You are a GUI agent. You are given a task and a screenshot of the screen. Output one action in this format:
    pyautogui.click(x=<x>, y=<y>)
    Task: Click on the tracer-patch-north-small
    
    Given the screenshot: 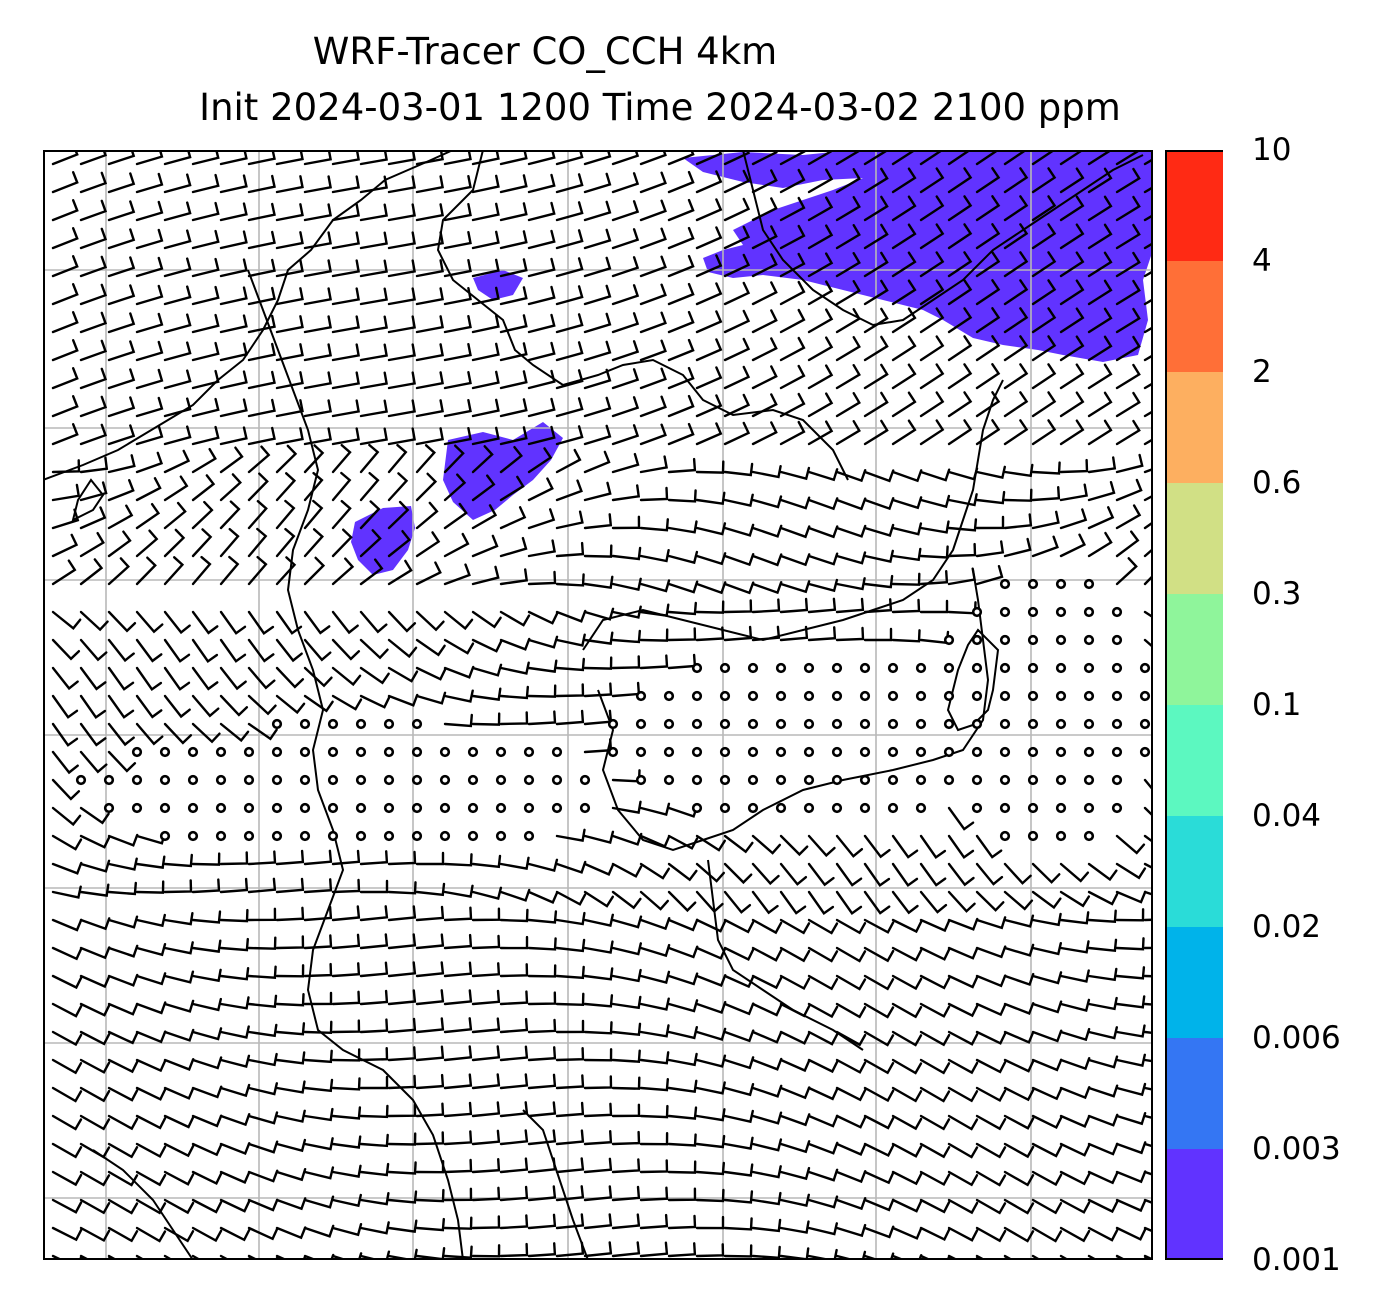 What is the action you would take?
    pyautogui.click(x=498, y=285)
    